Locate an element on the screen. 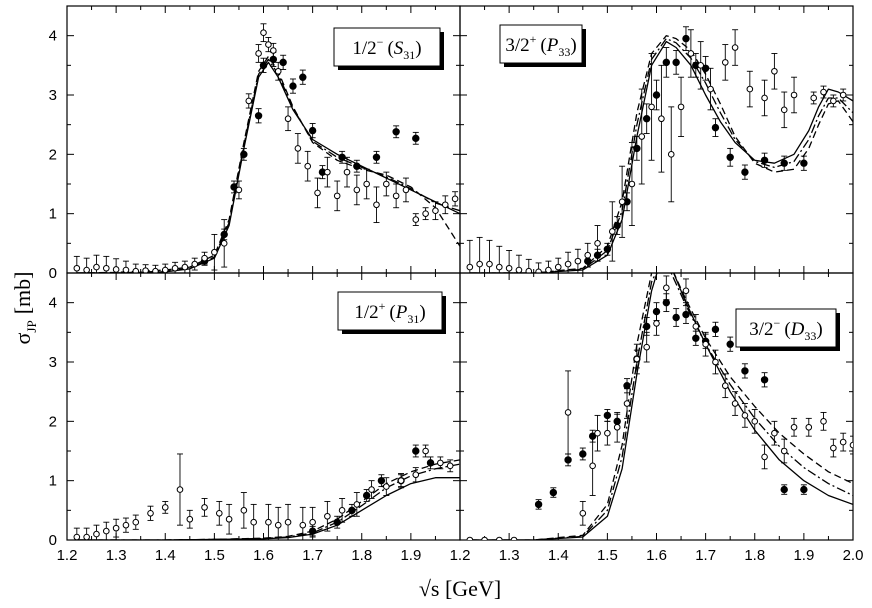  x-tick-label: 1.2 is located at coordinates (67, 555).